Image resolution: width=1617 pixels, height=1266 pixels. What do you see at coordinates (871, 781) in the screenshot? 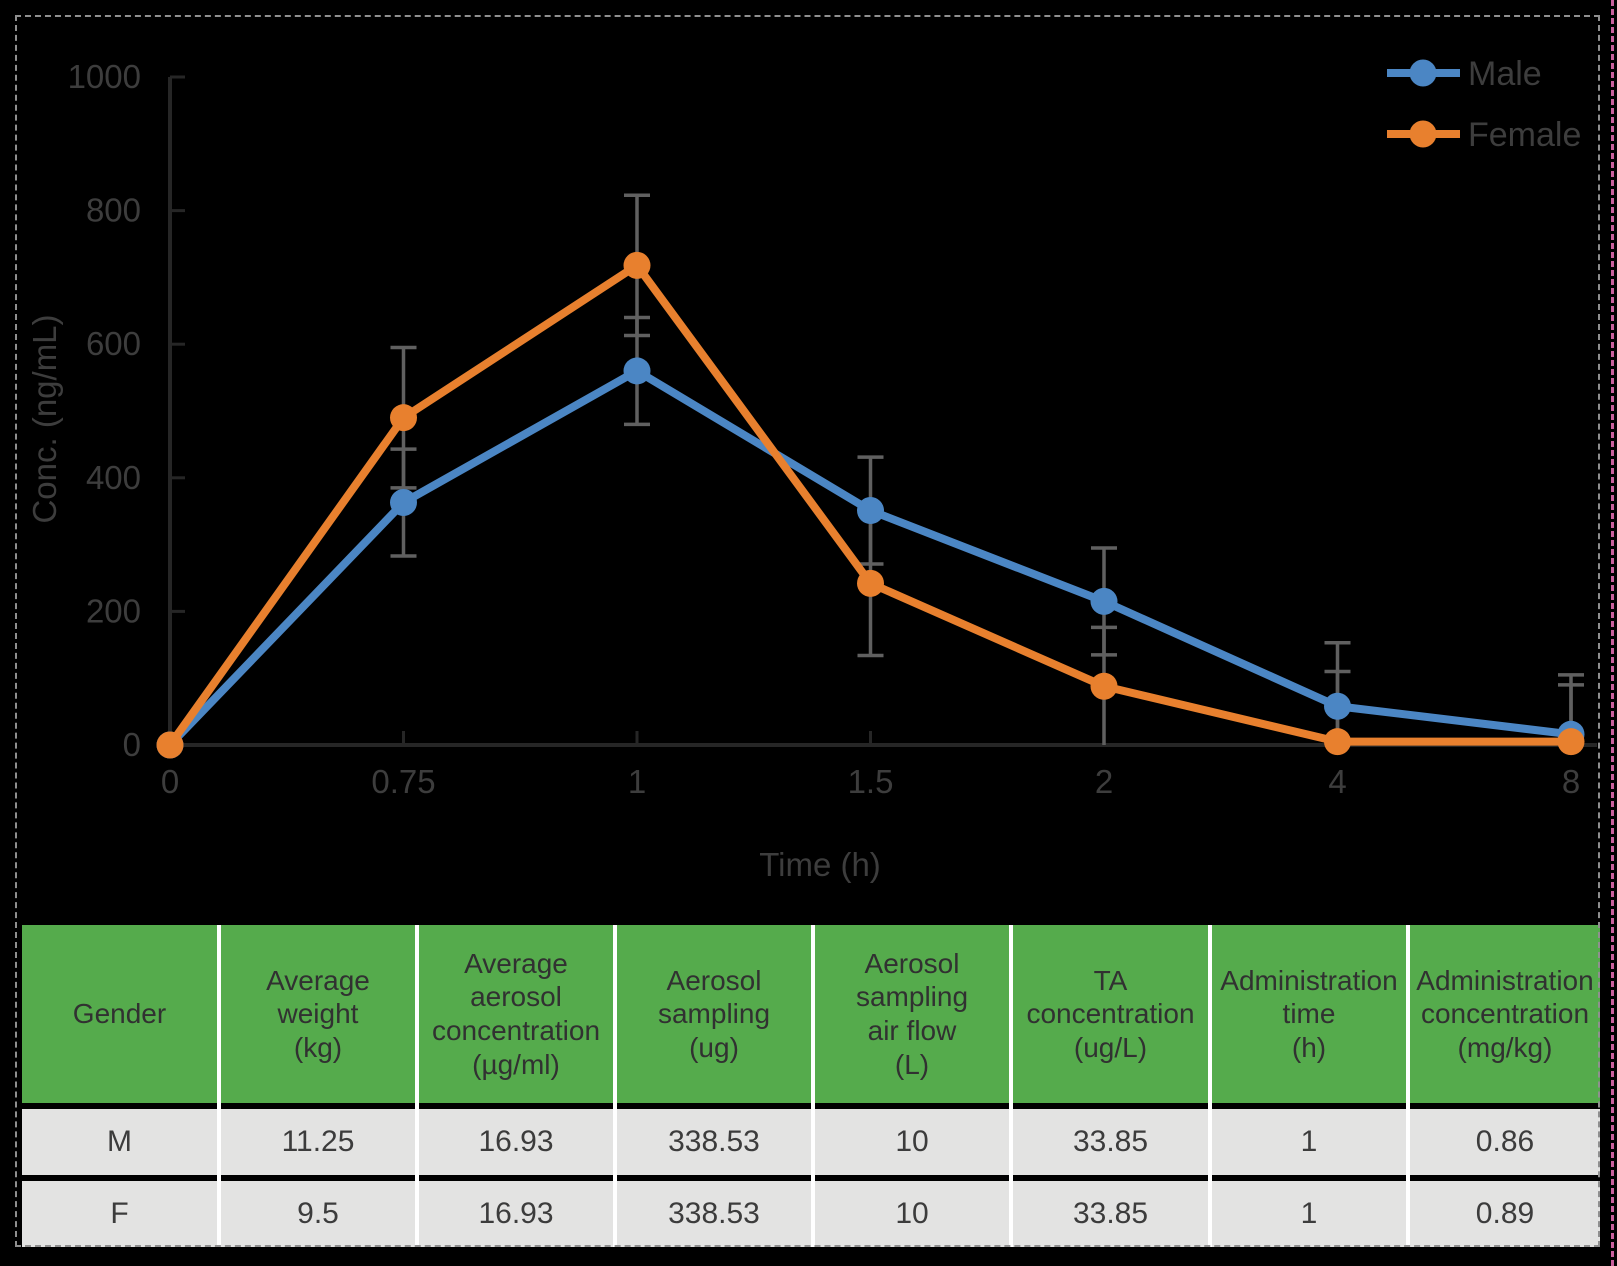
I see `x-tick-label: 1.5` at bounding box center [871, 781].